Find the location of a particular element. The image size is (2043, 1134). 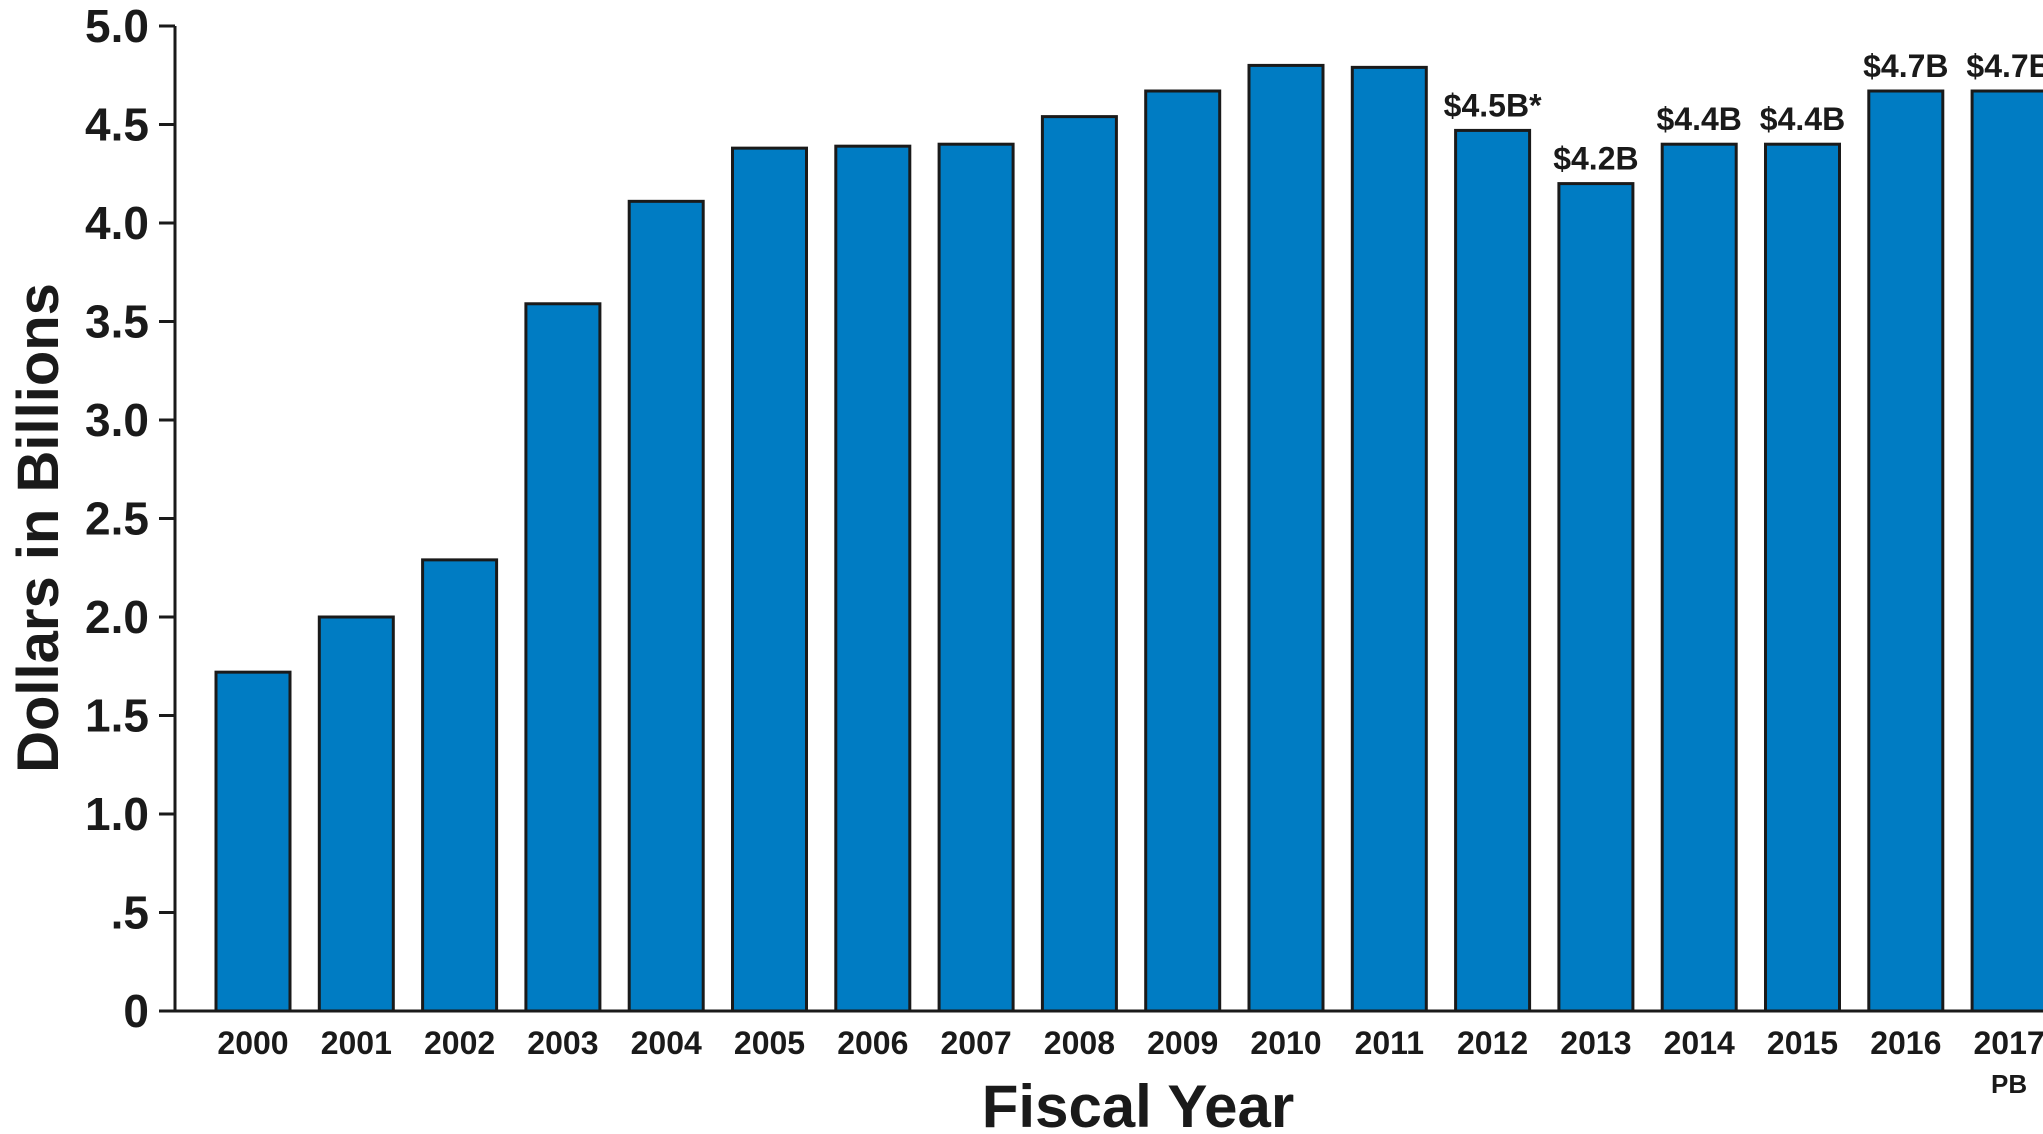

x-tick-label: 2005 is located at coordinates (769, 1043).